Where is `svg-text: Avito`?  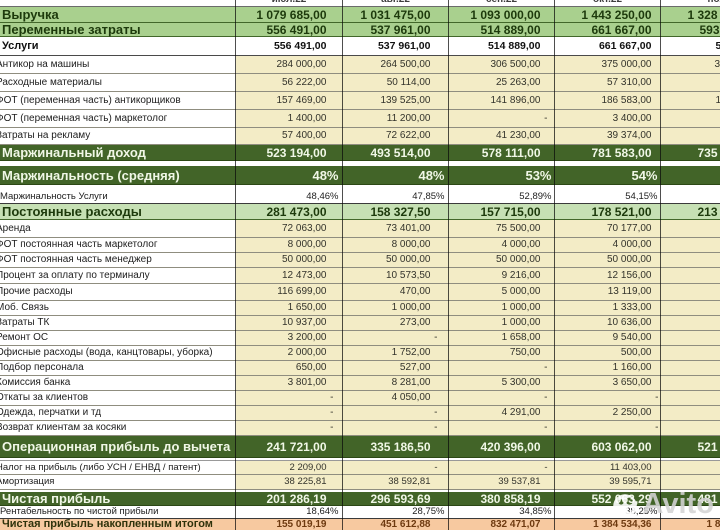 svg-text: Avito is located at coordinates (678, 506).